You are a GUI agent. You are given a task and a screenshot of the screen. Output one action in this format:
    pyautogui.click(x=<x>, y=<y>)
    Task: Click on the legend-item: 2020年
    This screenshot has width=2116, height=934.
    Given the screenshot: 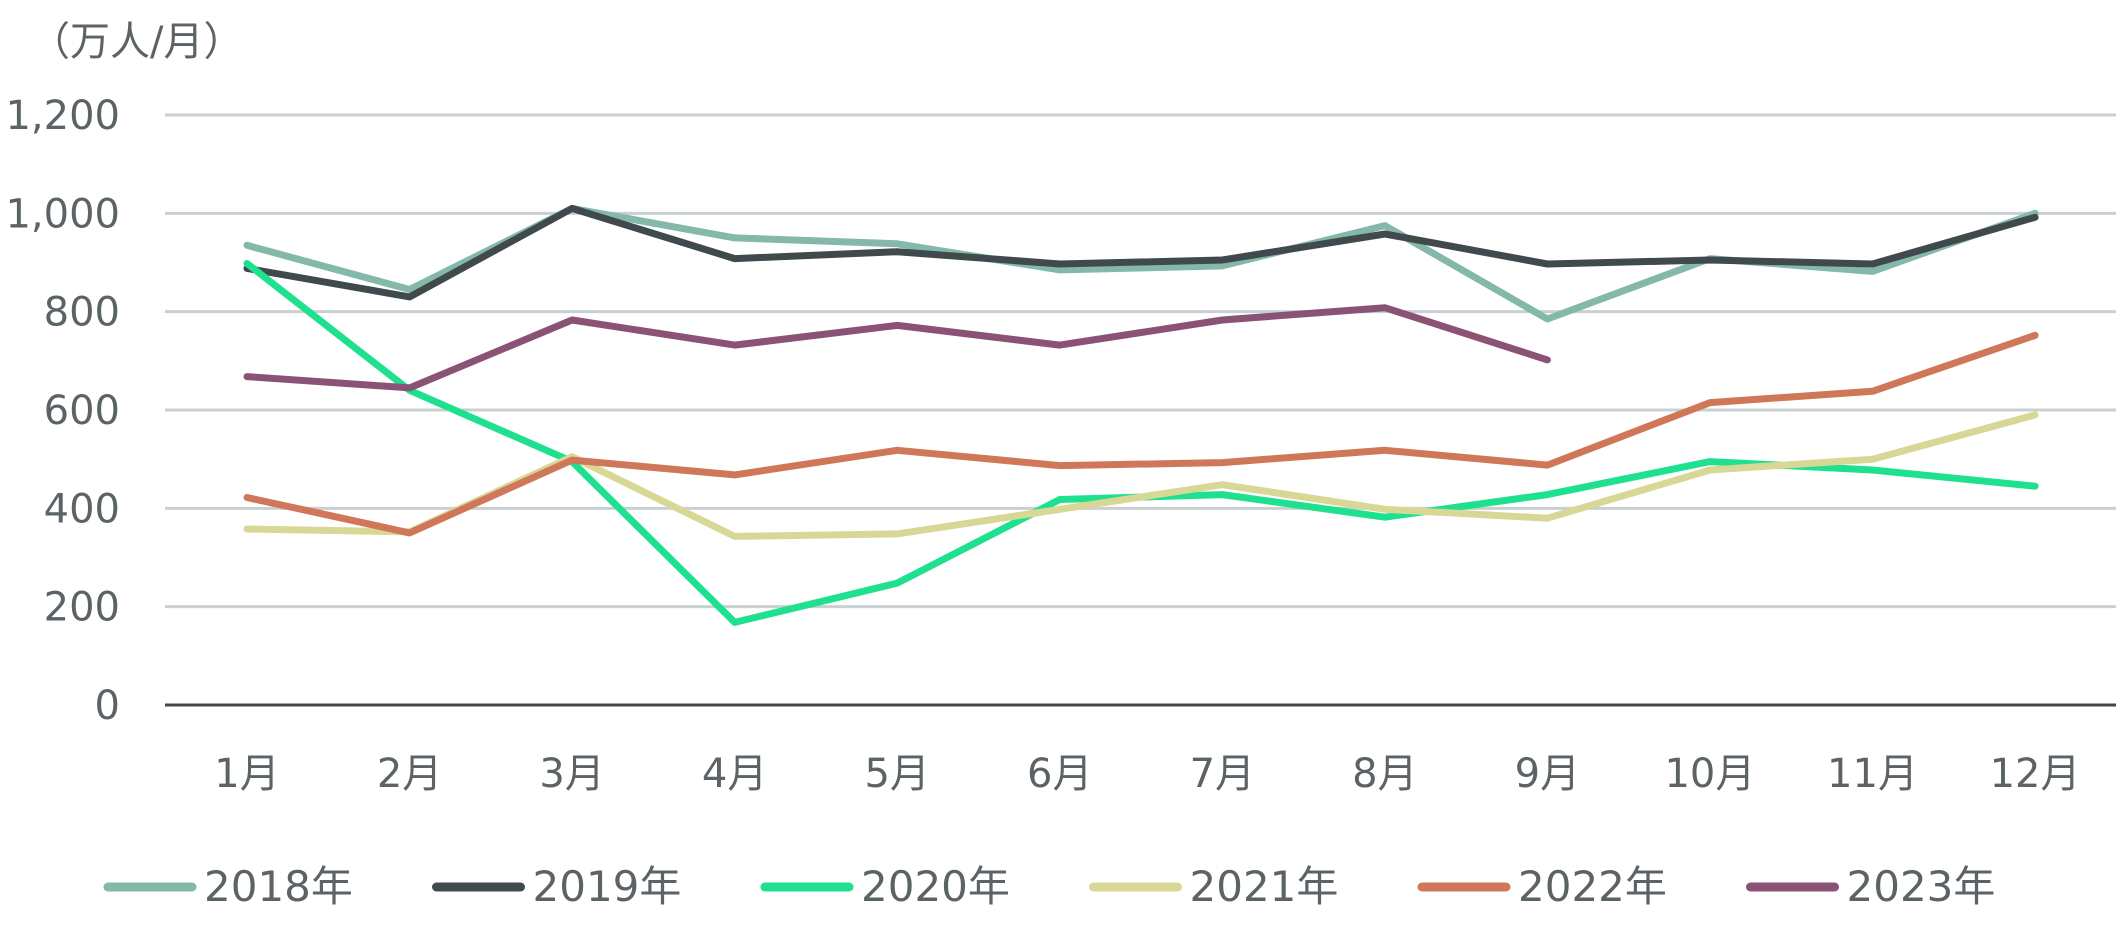 What is the action you would take?
    pyautogui.click(x=885, y=886)
    